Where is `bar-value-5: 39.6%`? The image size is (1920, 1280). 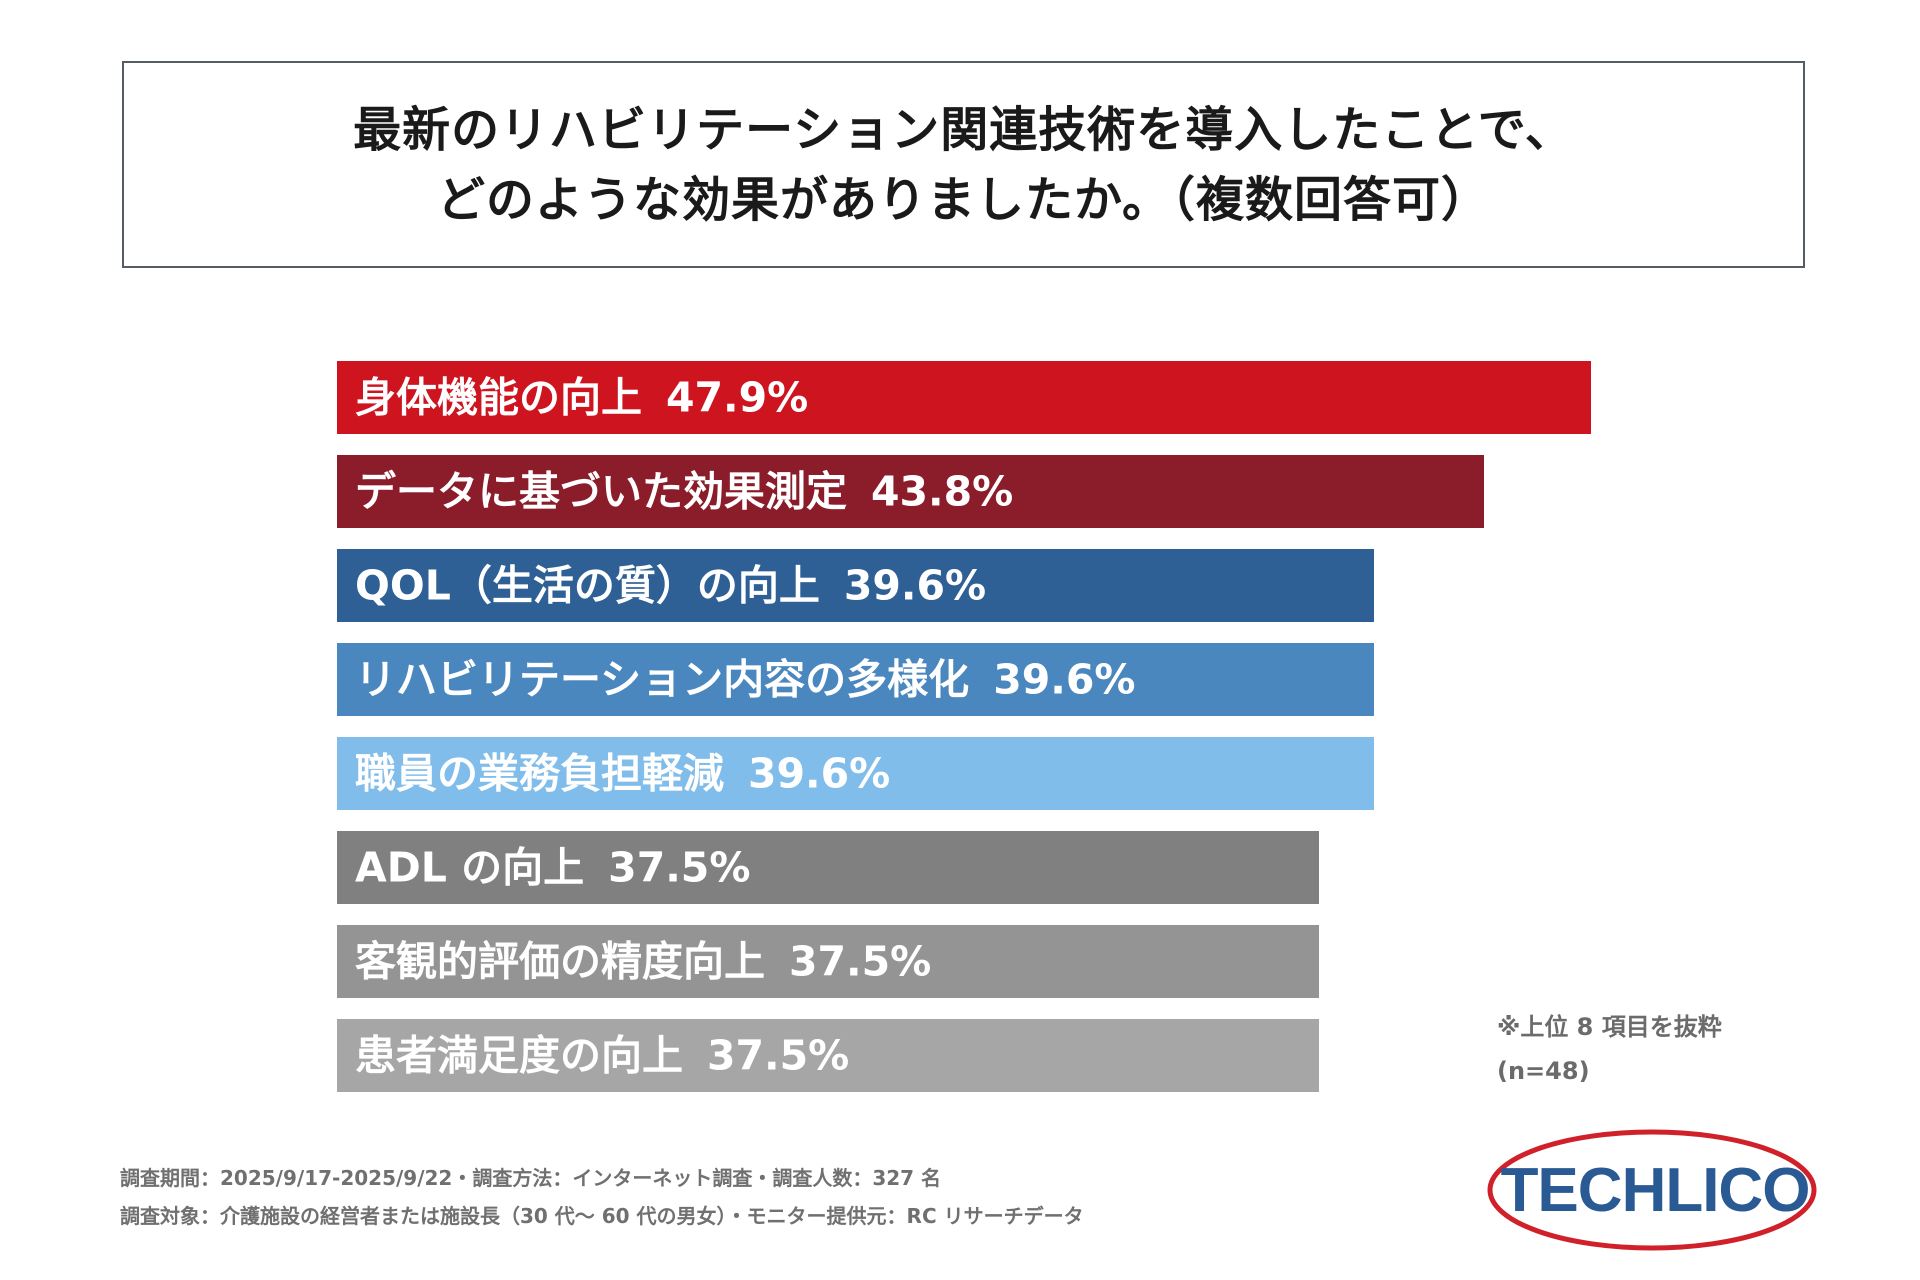 bar-value-5: 39.6% is located at coordinates (819, 774).